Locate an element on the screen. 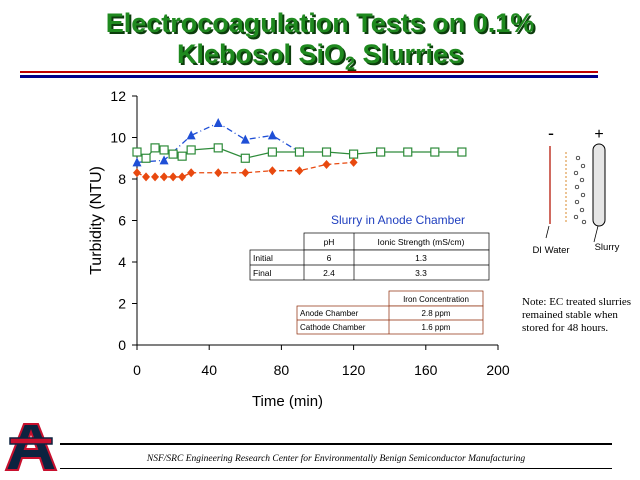 This screenshot has width=640, height=480. y-tick-label: 8 is located at coordinates (122, 179).